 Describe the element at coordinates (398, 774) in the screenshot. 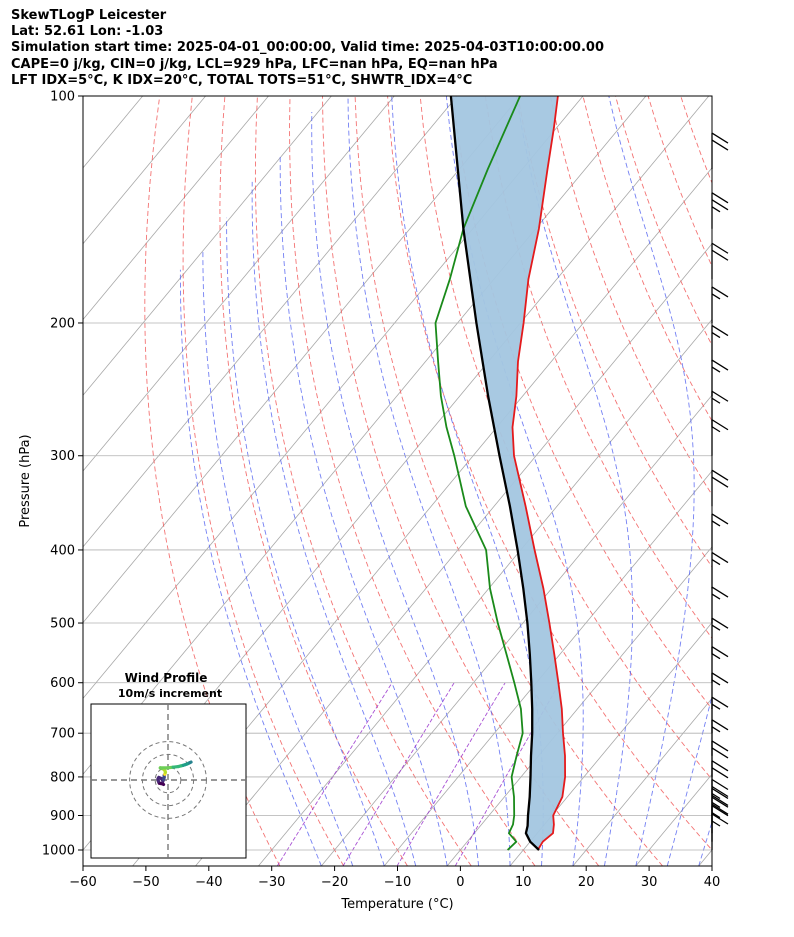

I see `mixing-ratio-line` at that location.